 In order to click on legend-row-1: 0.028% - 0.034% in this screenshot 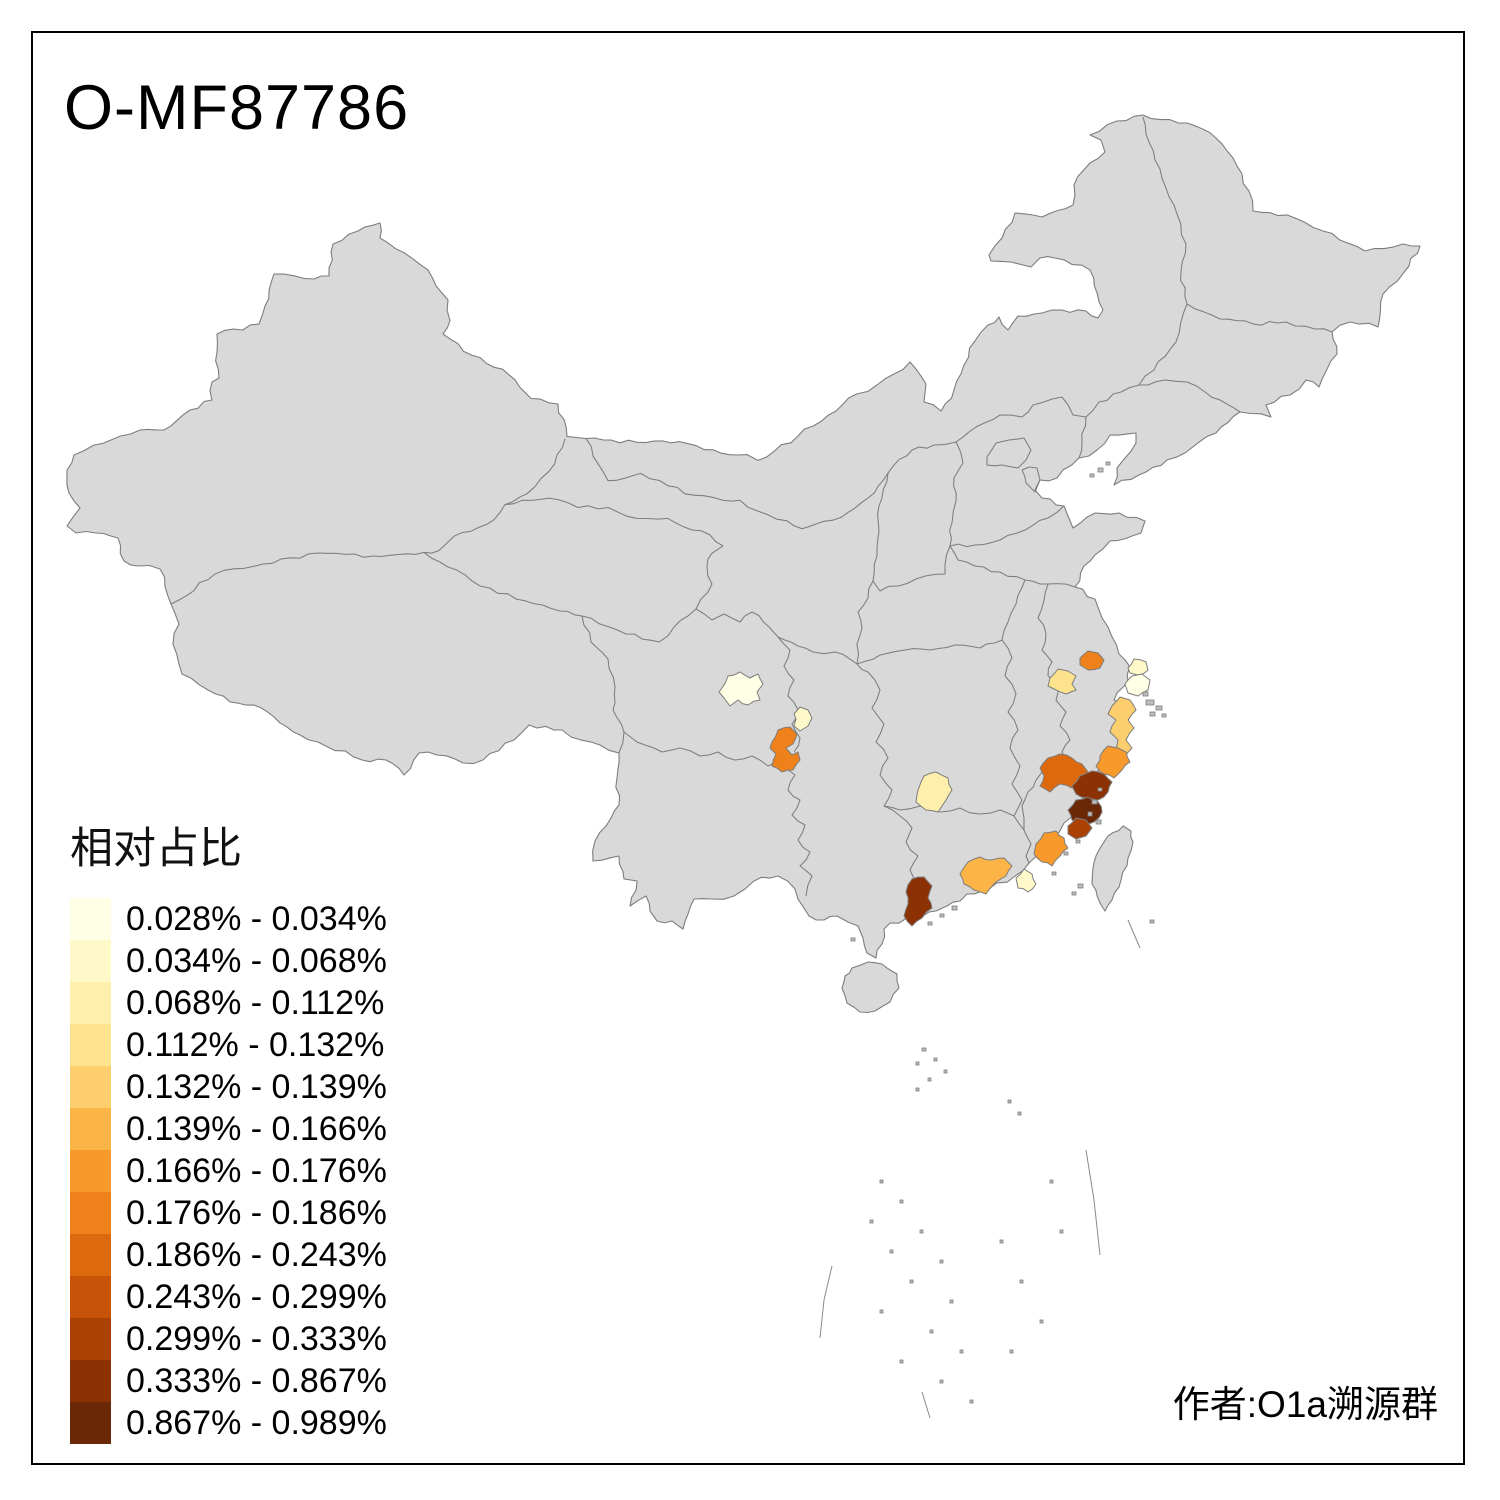, I will do `click(228, 919)`.